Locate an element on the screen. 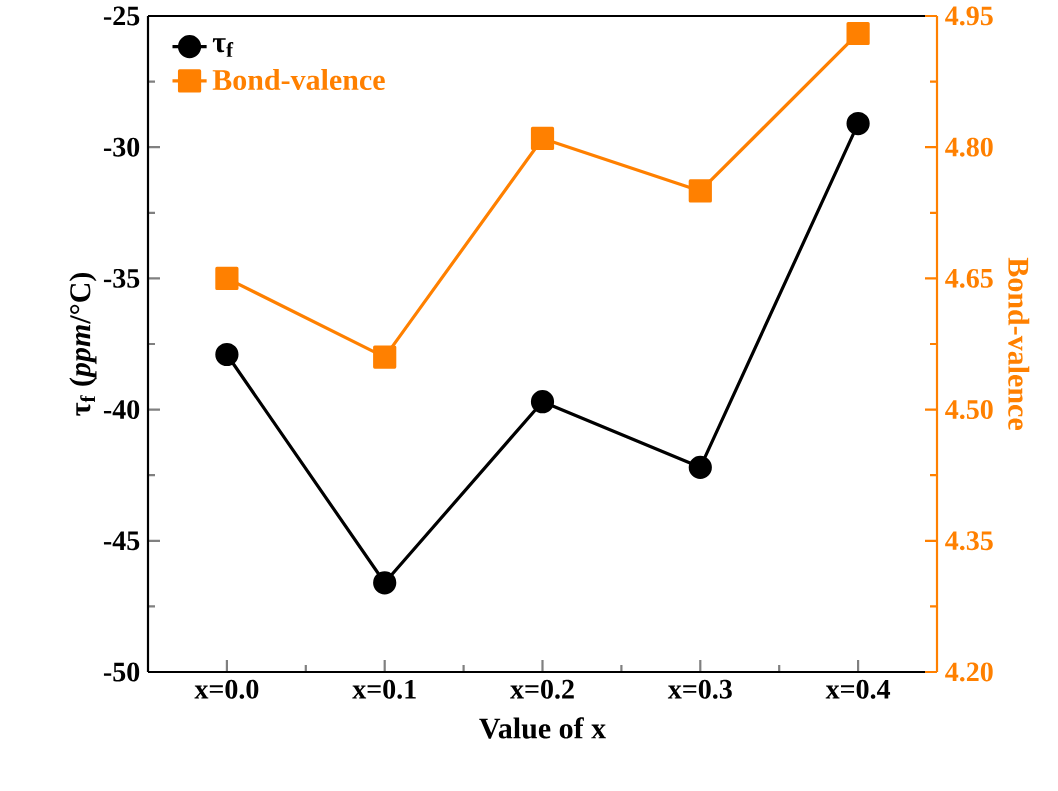 This screenshot has height=791, width=1058. y-tick-label: -45 is located at coordinates (121, 541).